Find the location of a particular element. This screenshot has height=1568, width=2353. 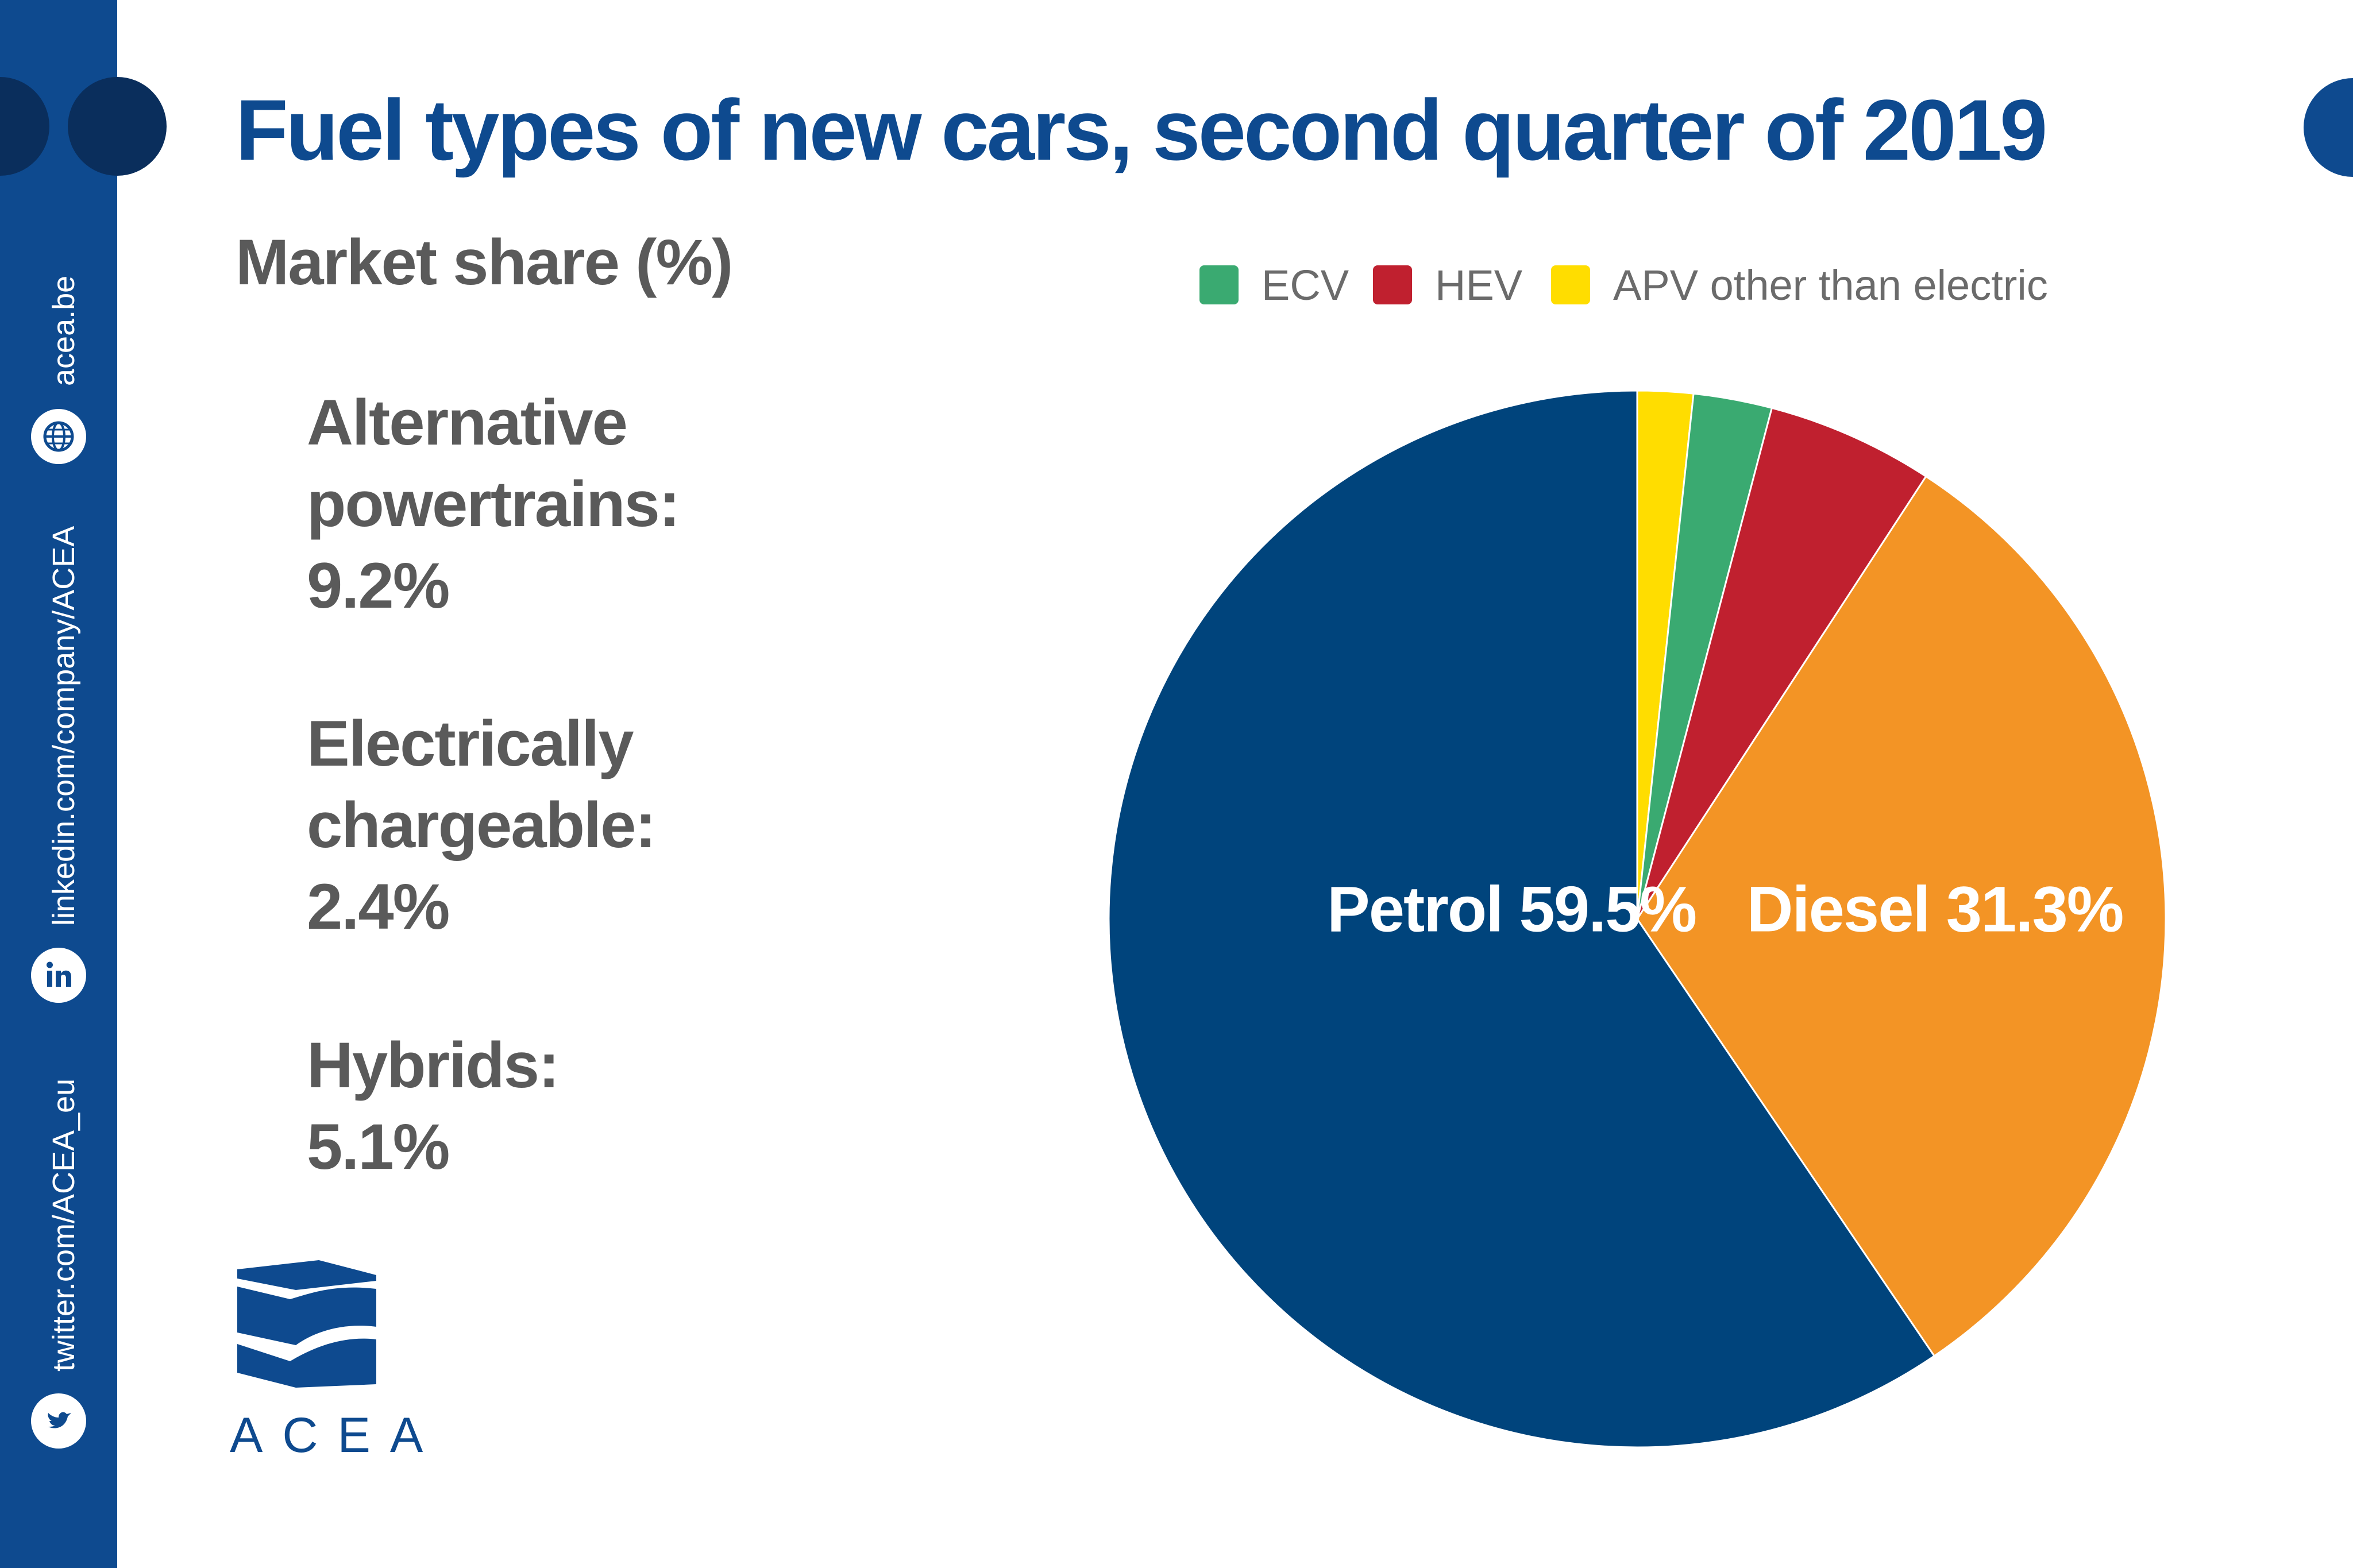

legend-label: APV other than electric is located at coordinates (1830, 285).